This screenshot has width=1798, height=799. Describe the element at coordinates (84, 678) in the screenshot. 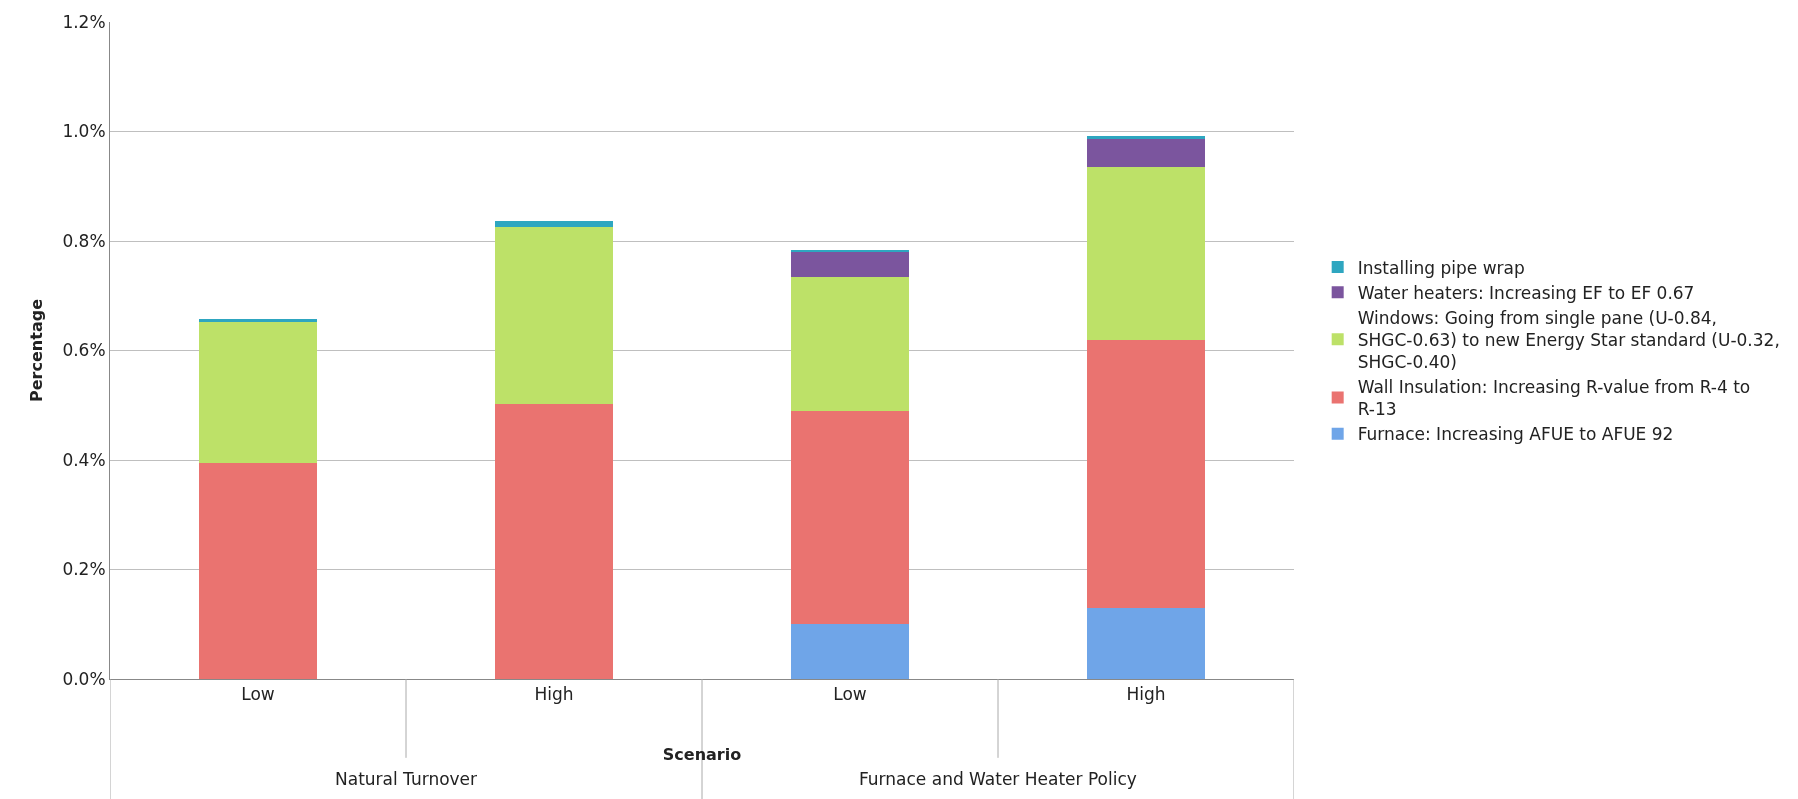

I see `y-tick-label: 0.0%` at that location.